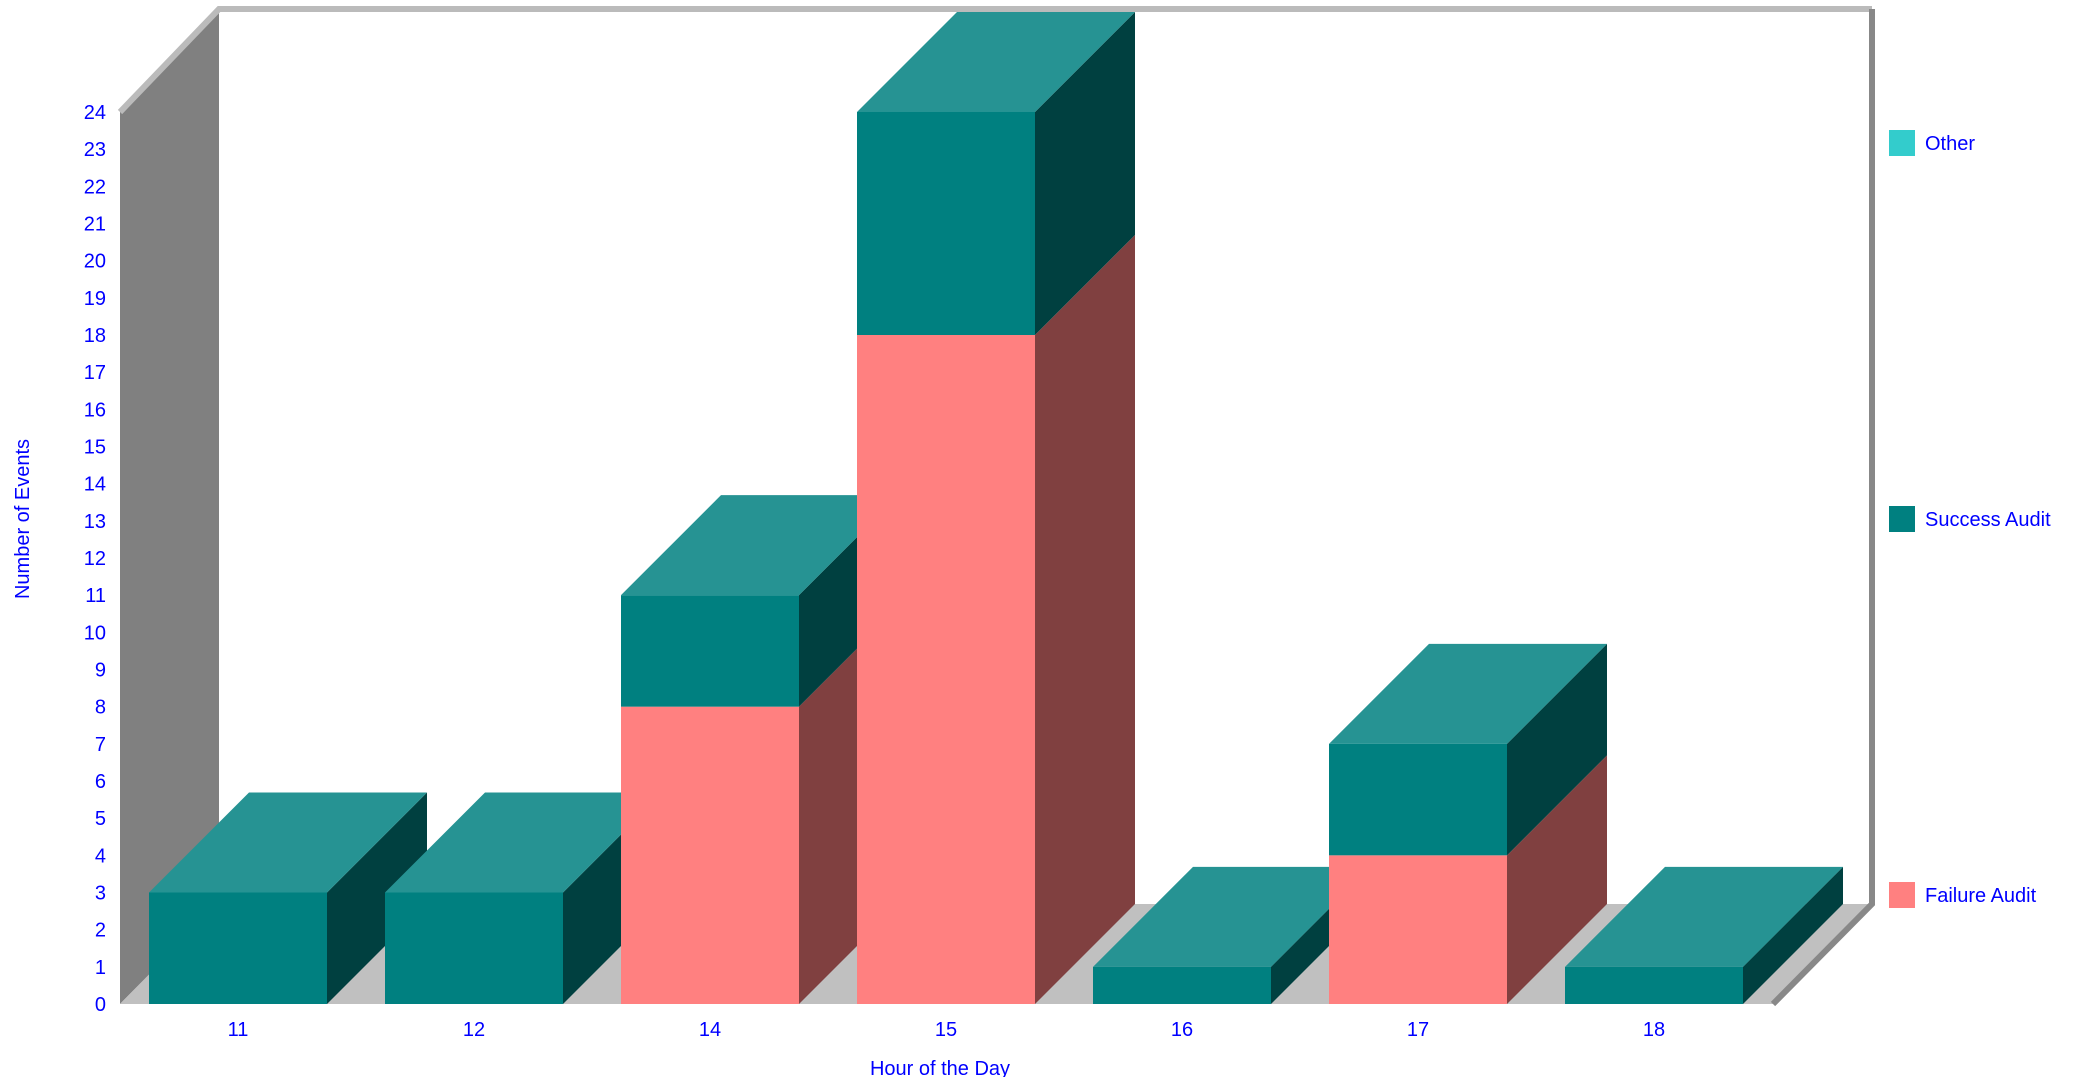 The image size is (2080, 1077). What do you see at coordinates (95, 485) in the screenshot?
I see `y-tick-label: 14` at bounding box center [95, 485].